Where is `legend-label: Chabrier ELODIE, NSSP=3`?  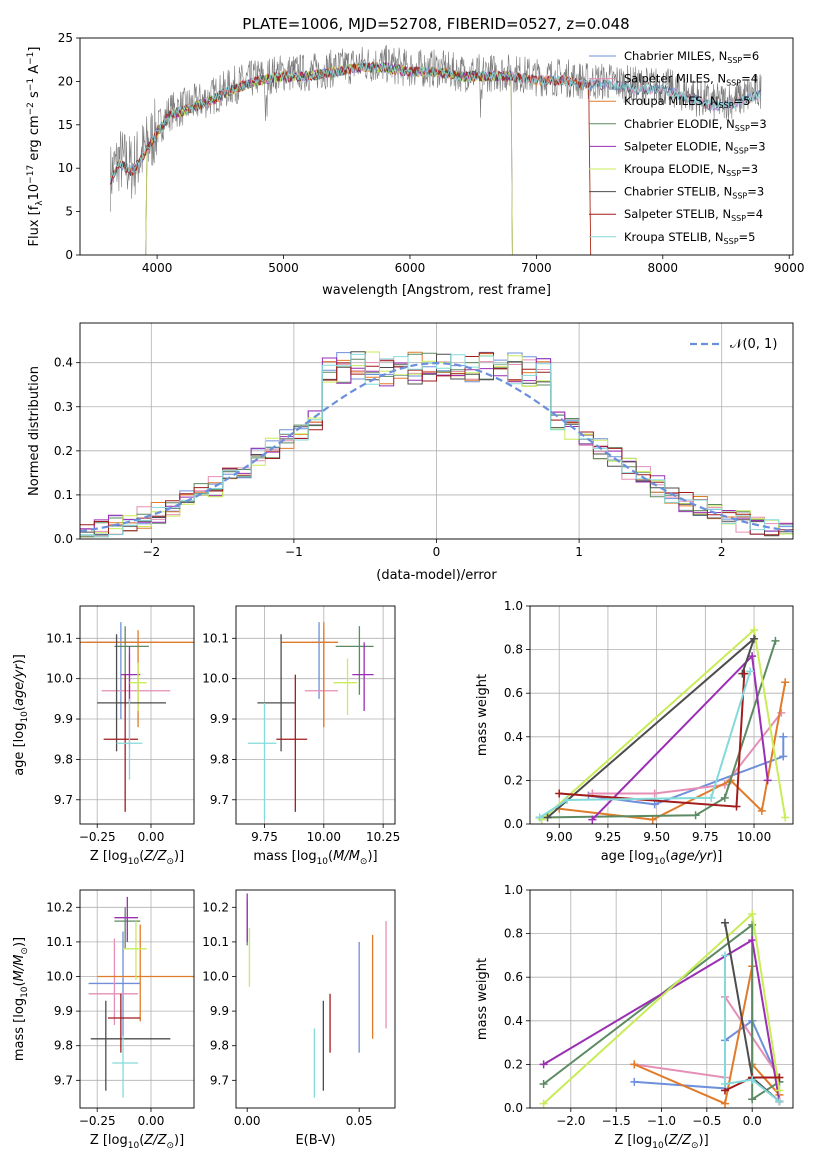
legend-label: Chabrier ELODIE, NSSP=3 is located at coordinates (695, 125).